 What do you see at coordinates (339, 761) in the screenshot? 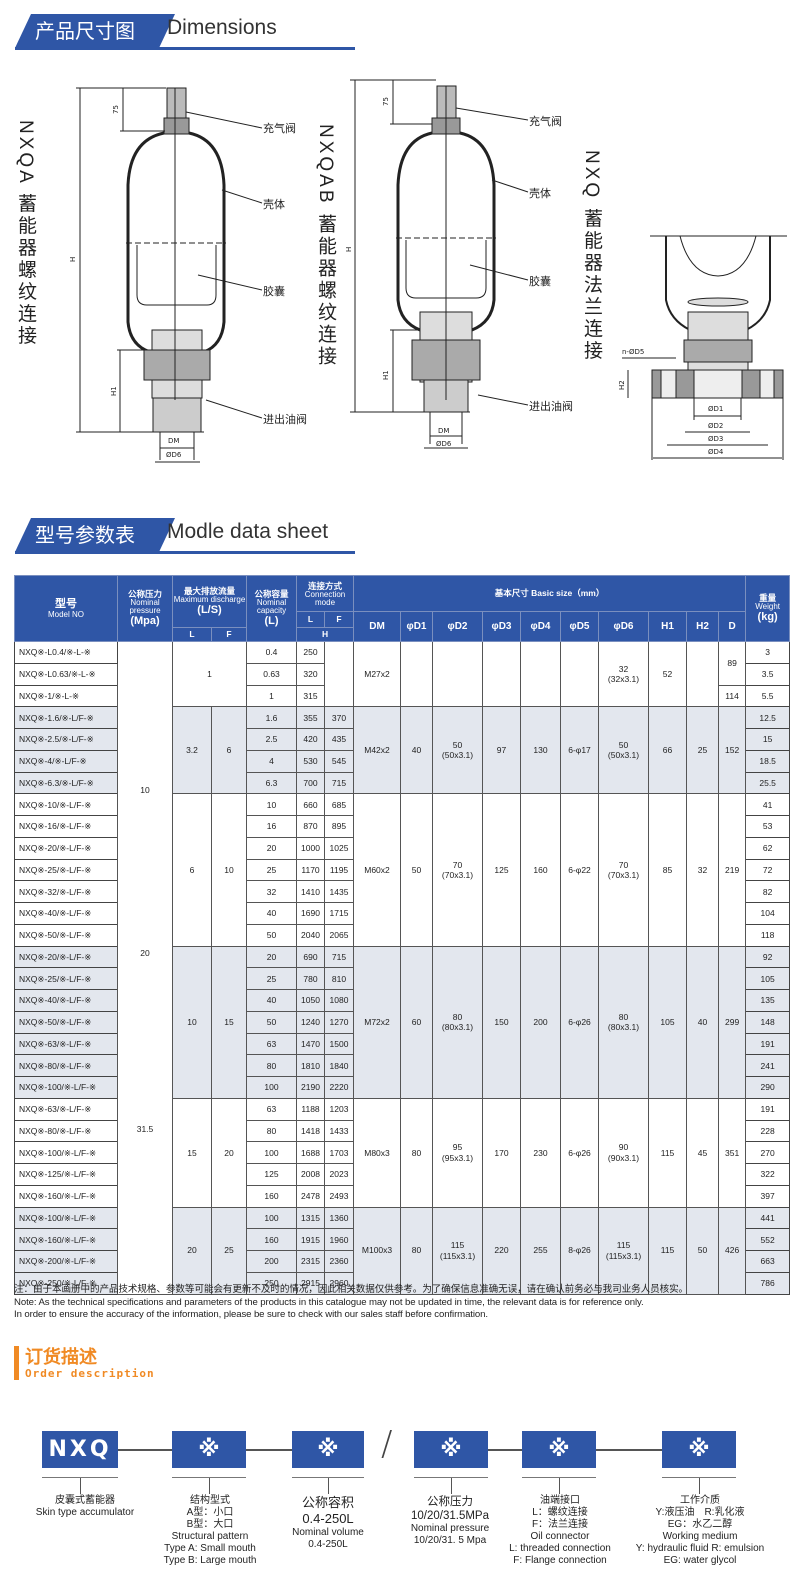
I see `h-f-cell: 545` at bounding box center [339, 761].